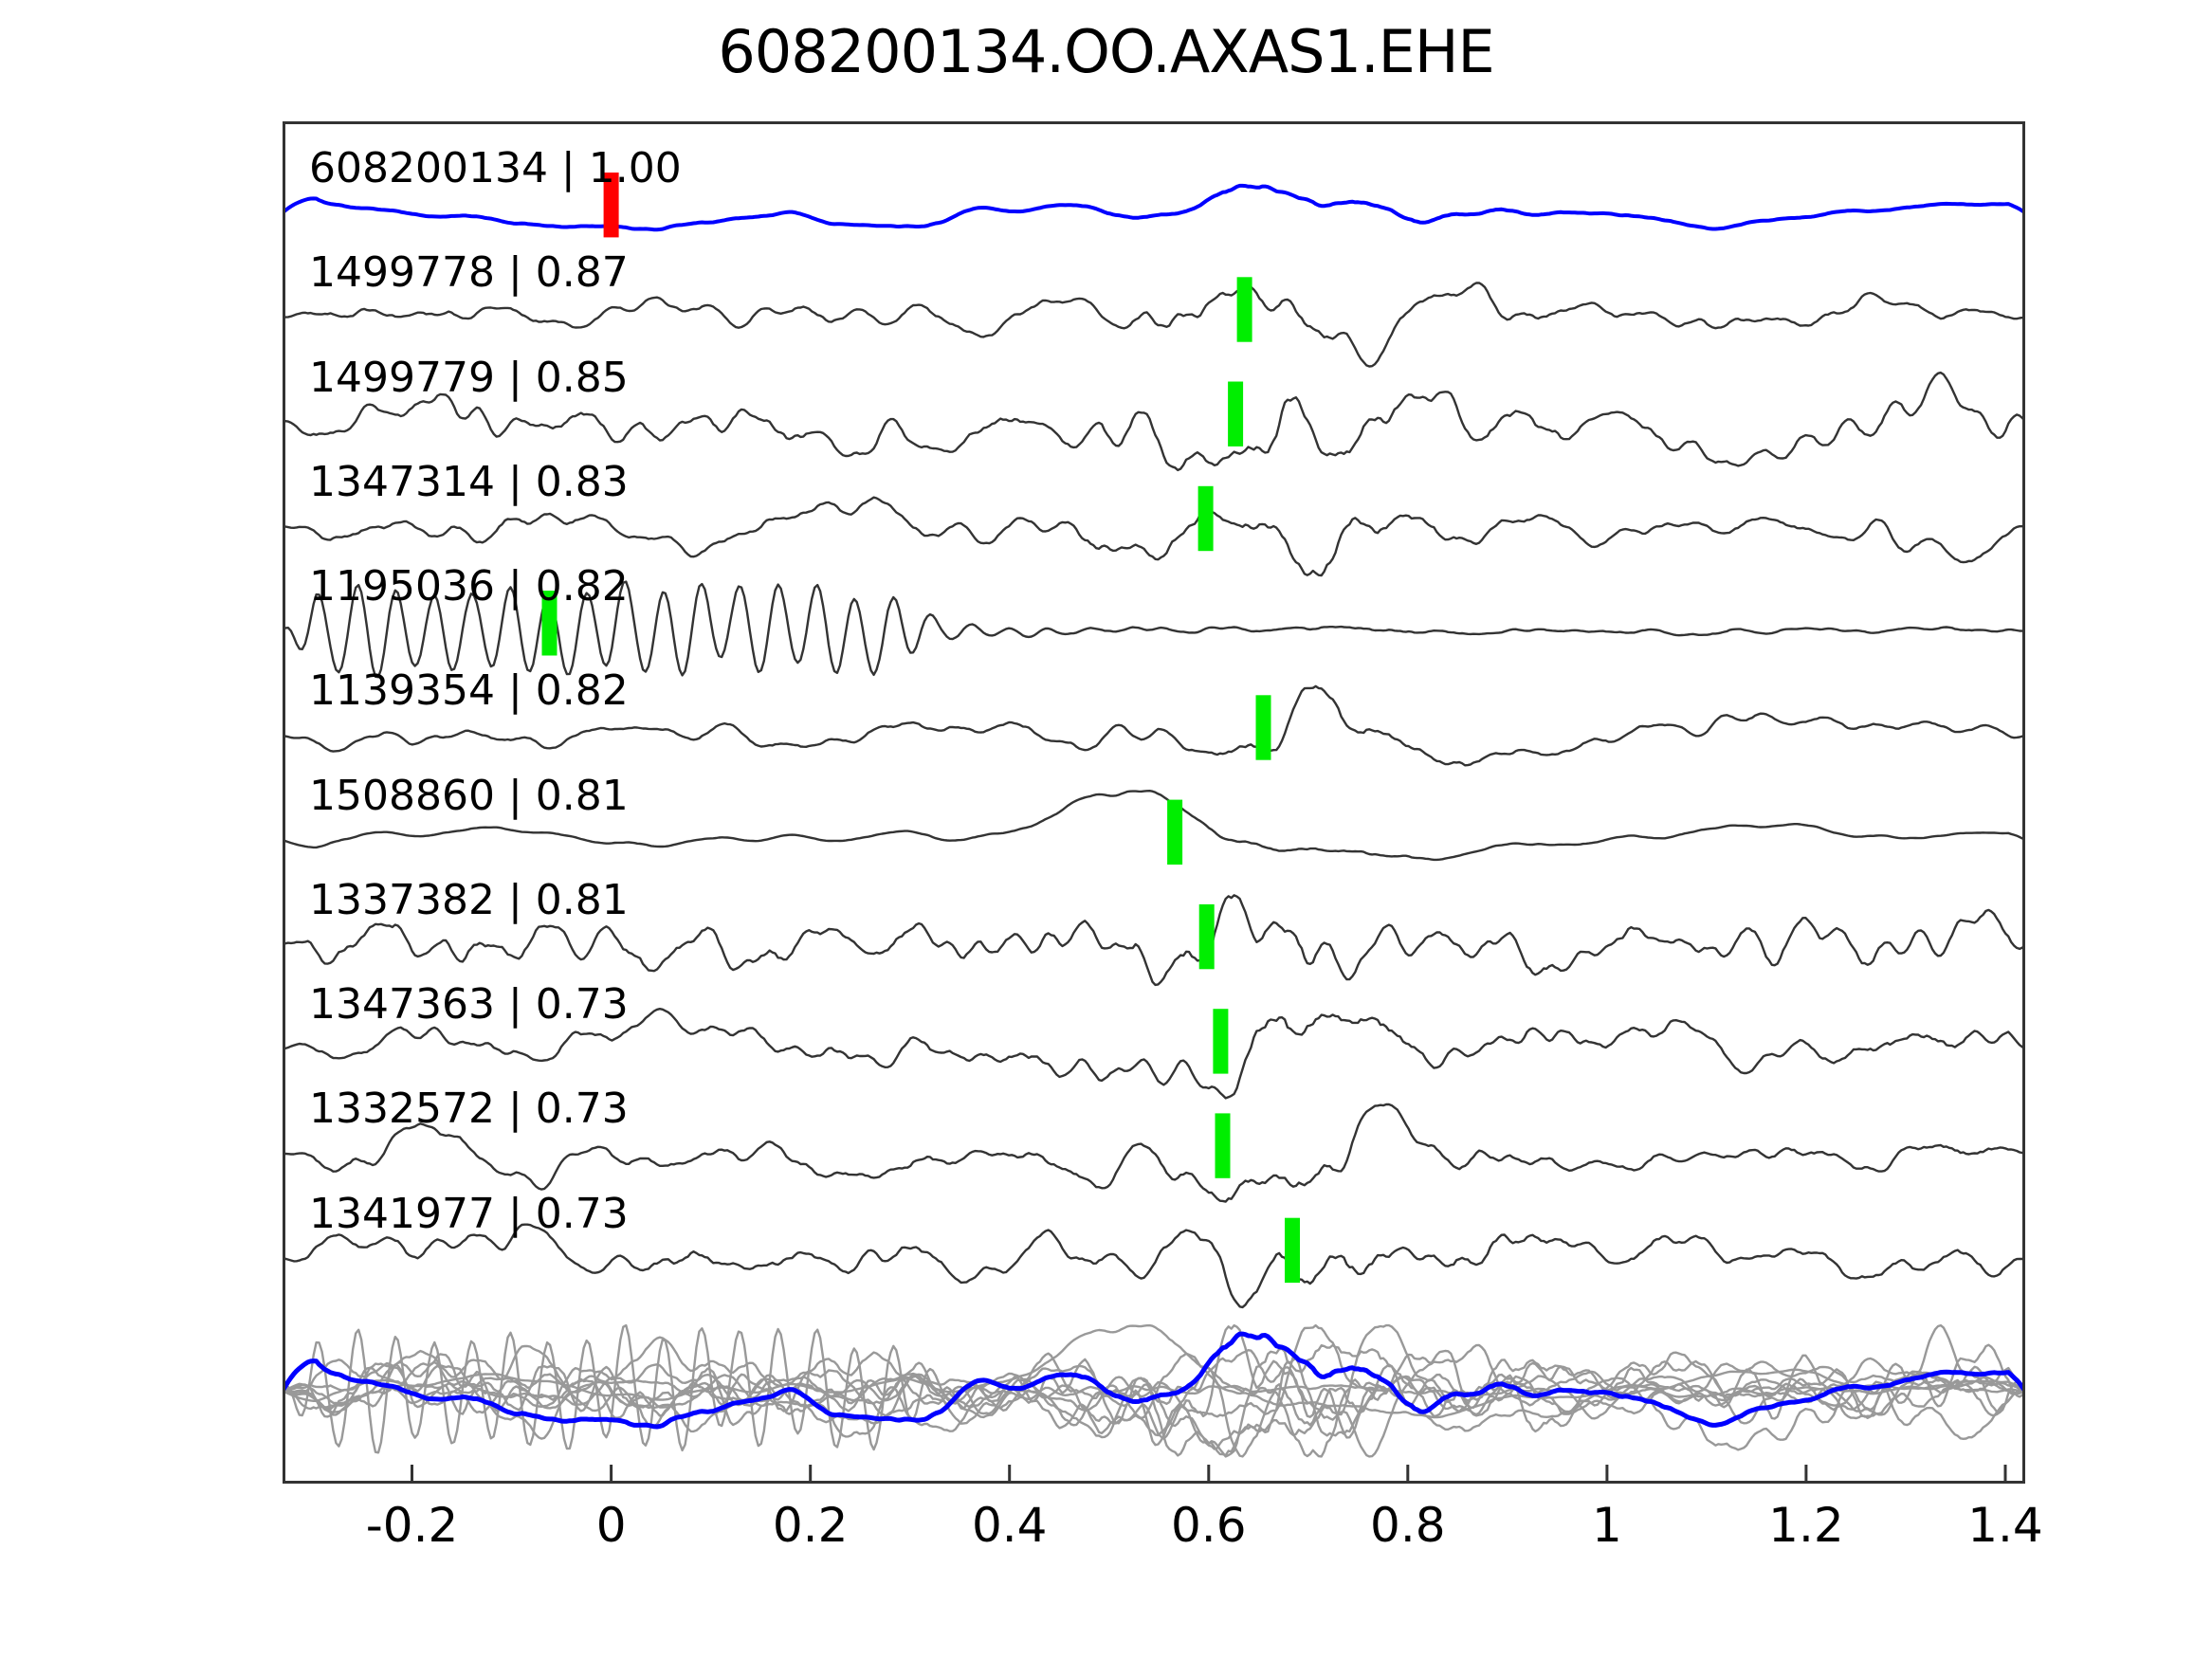 Image resolution: width=2212 pixels, height=1659 pixels. I want to click on x-axis-tick-label: 0.2, so click(810, 1525).